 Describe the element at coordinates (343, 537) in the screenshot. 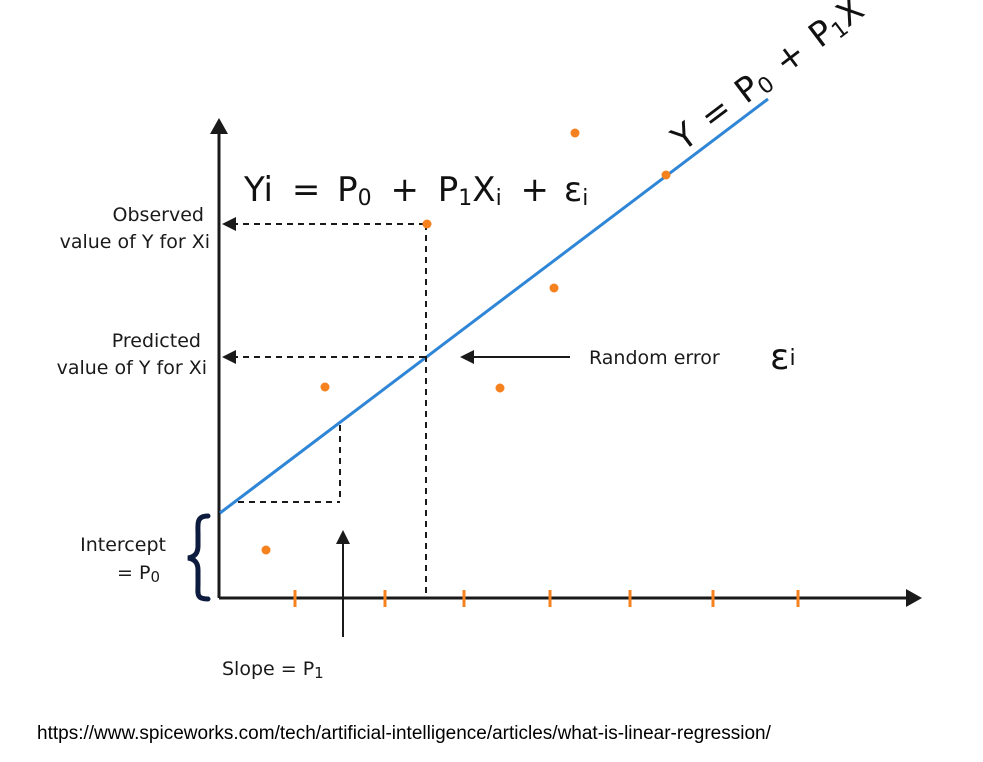

I see `slope-arrowhead` at that location.